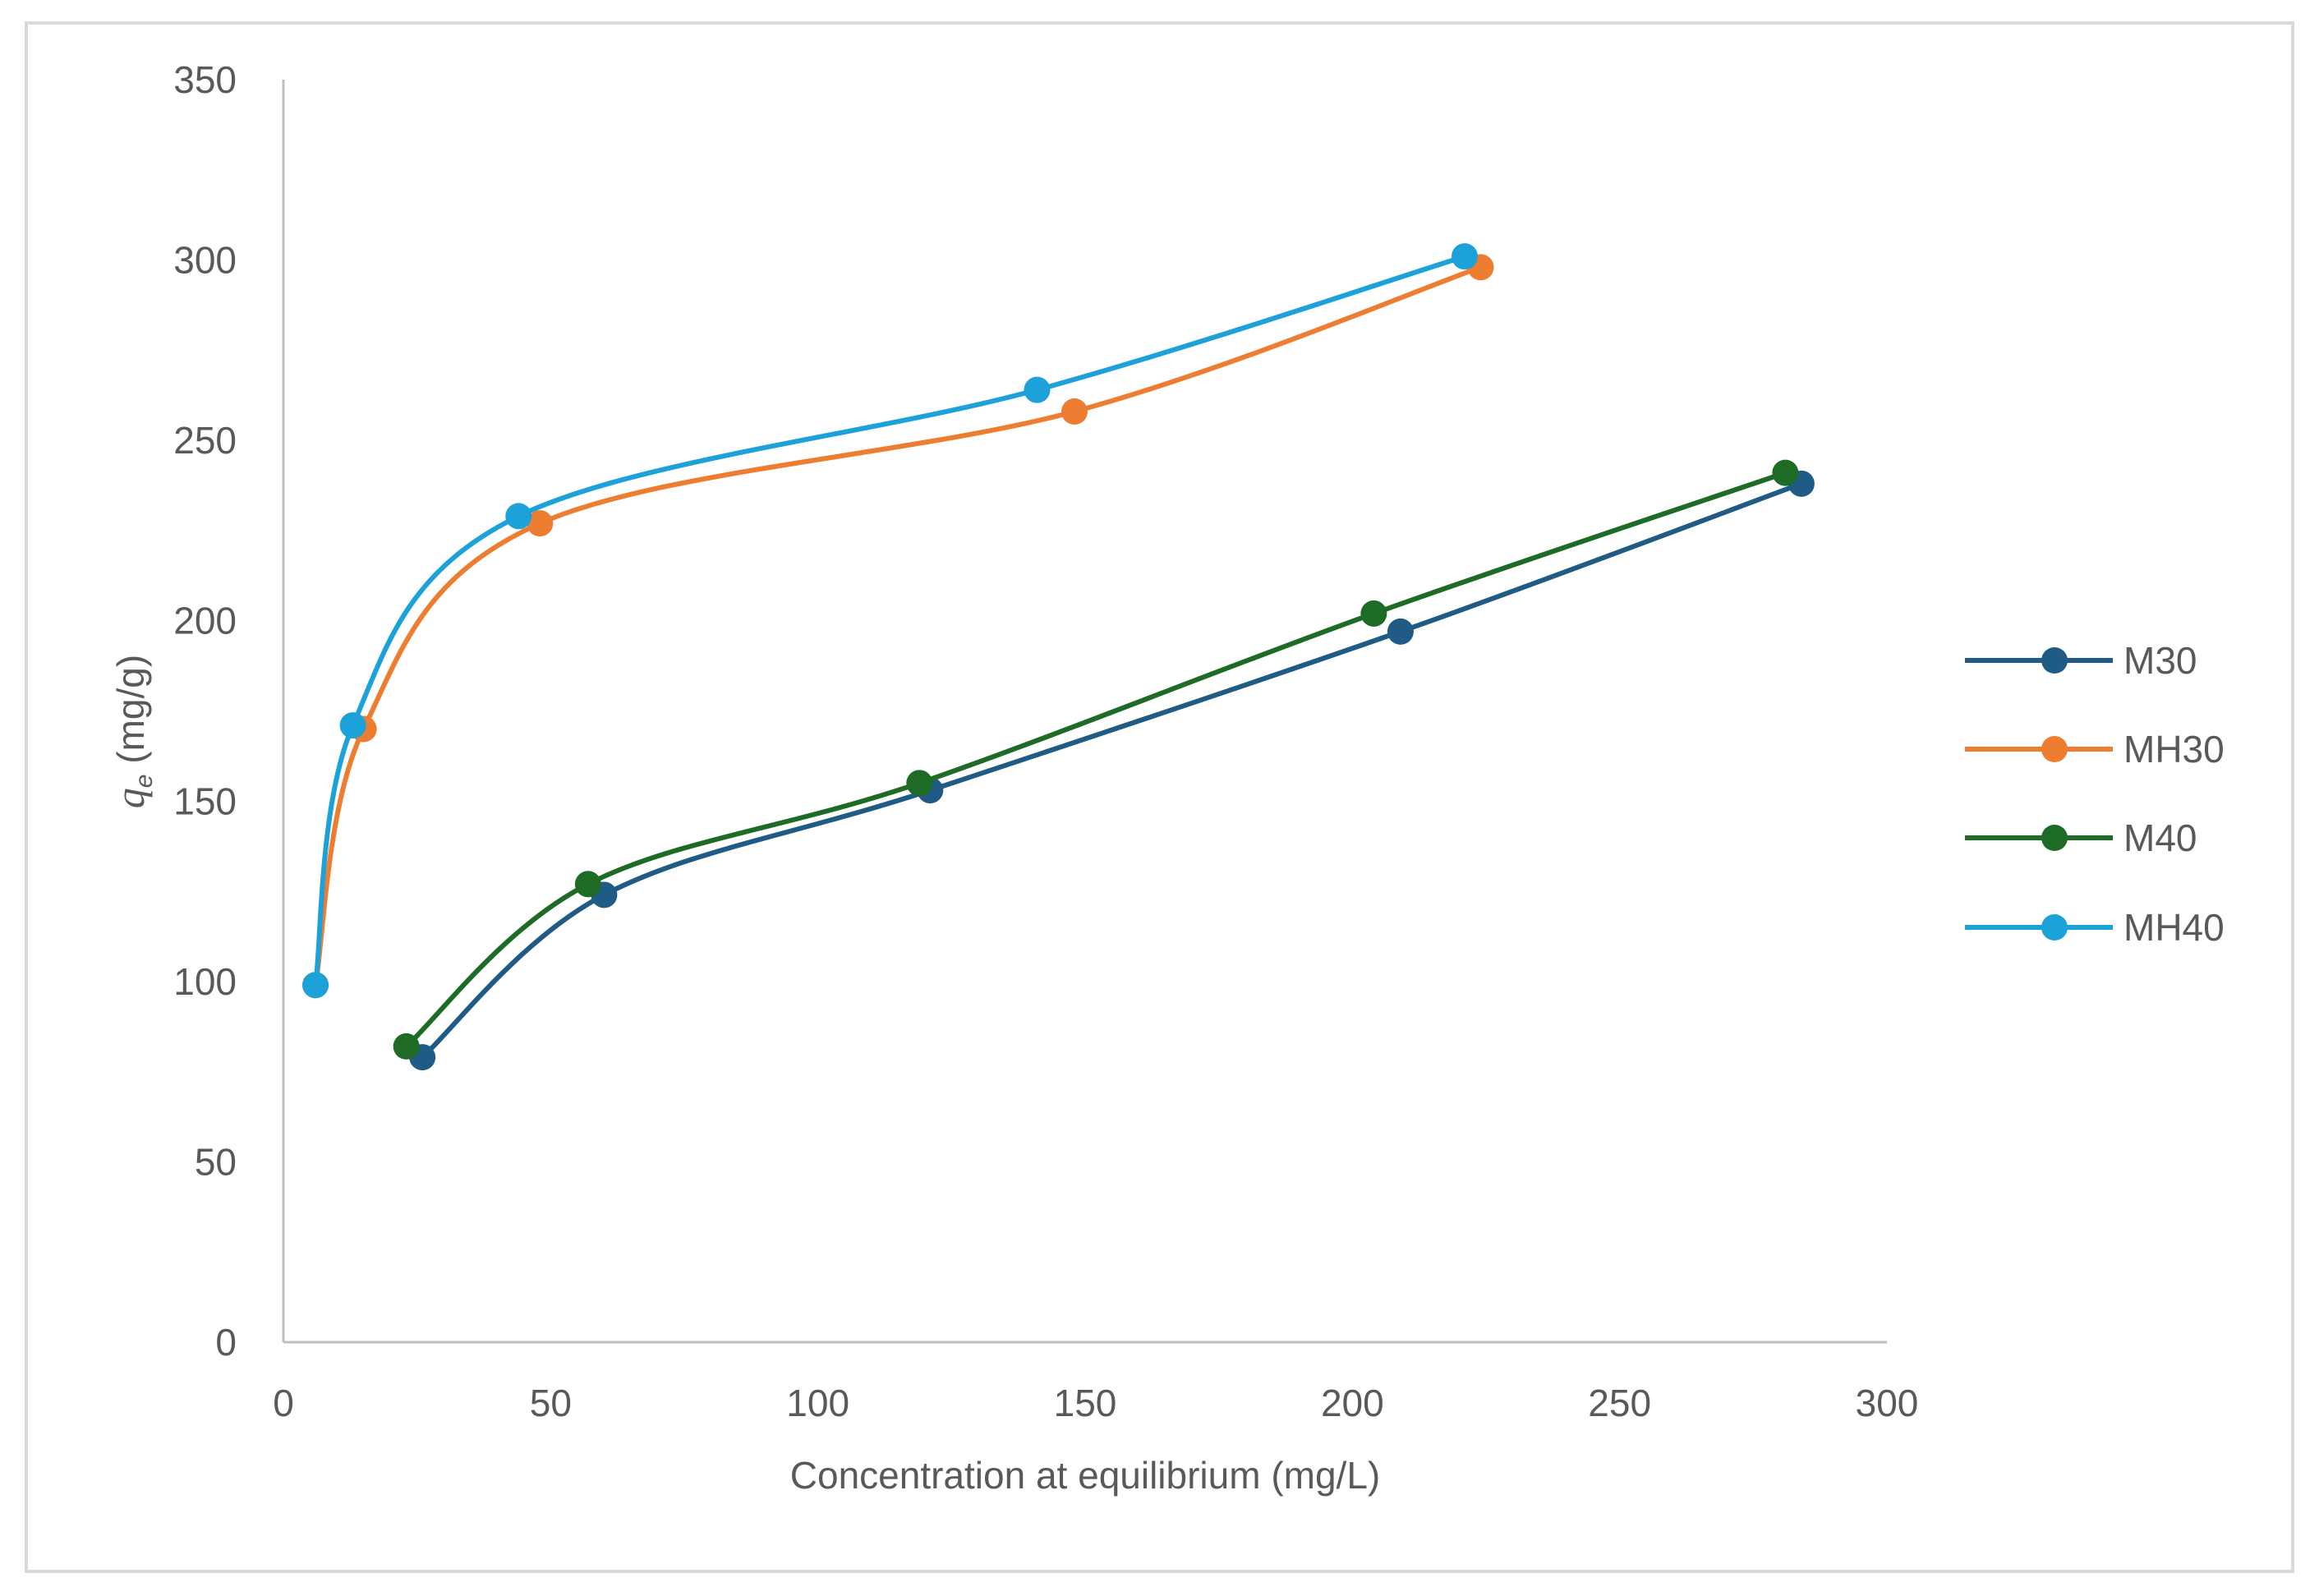  What do you see at coordinates (1085, 1403) in the screenshot?
I see `x-tick-label: 150` at bounding box center [1085, 1403].